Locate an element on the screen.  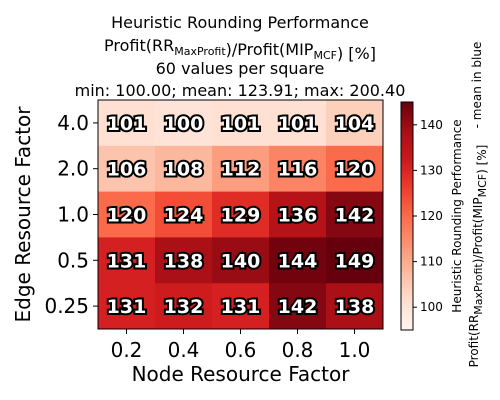
x-axis-ticks: 0.2 0.4 0.6 0.8 1.0 is located at coordinates (241, 345).